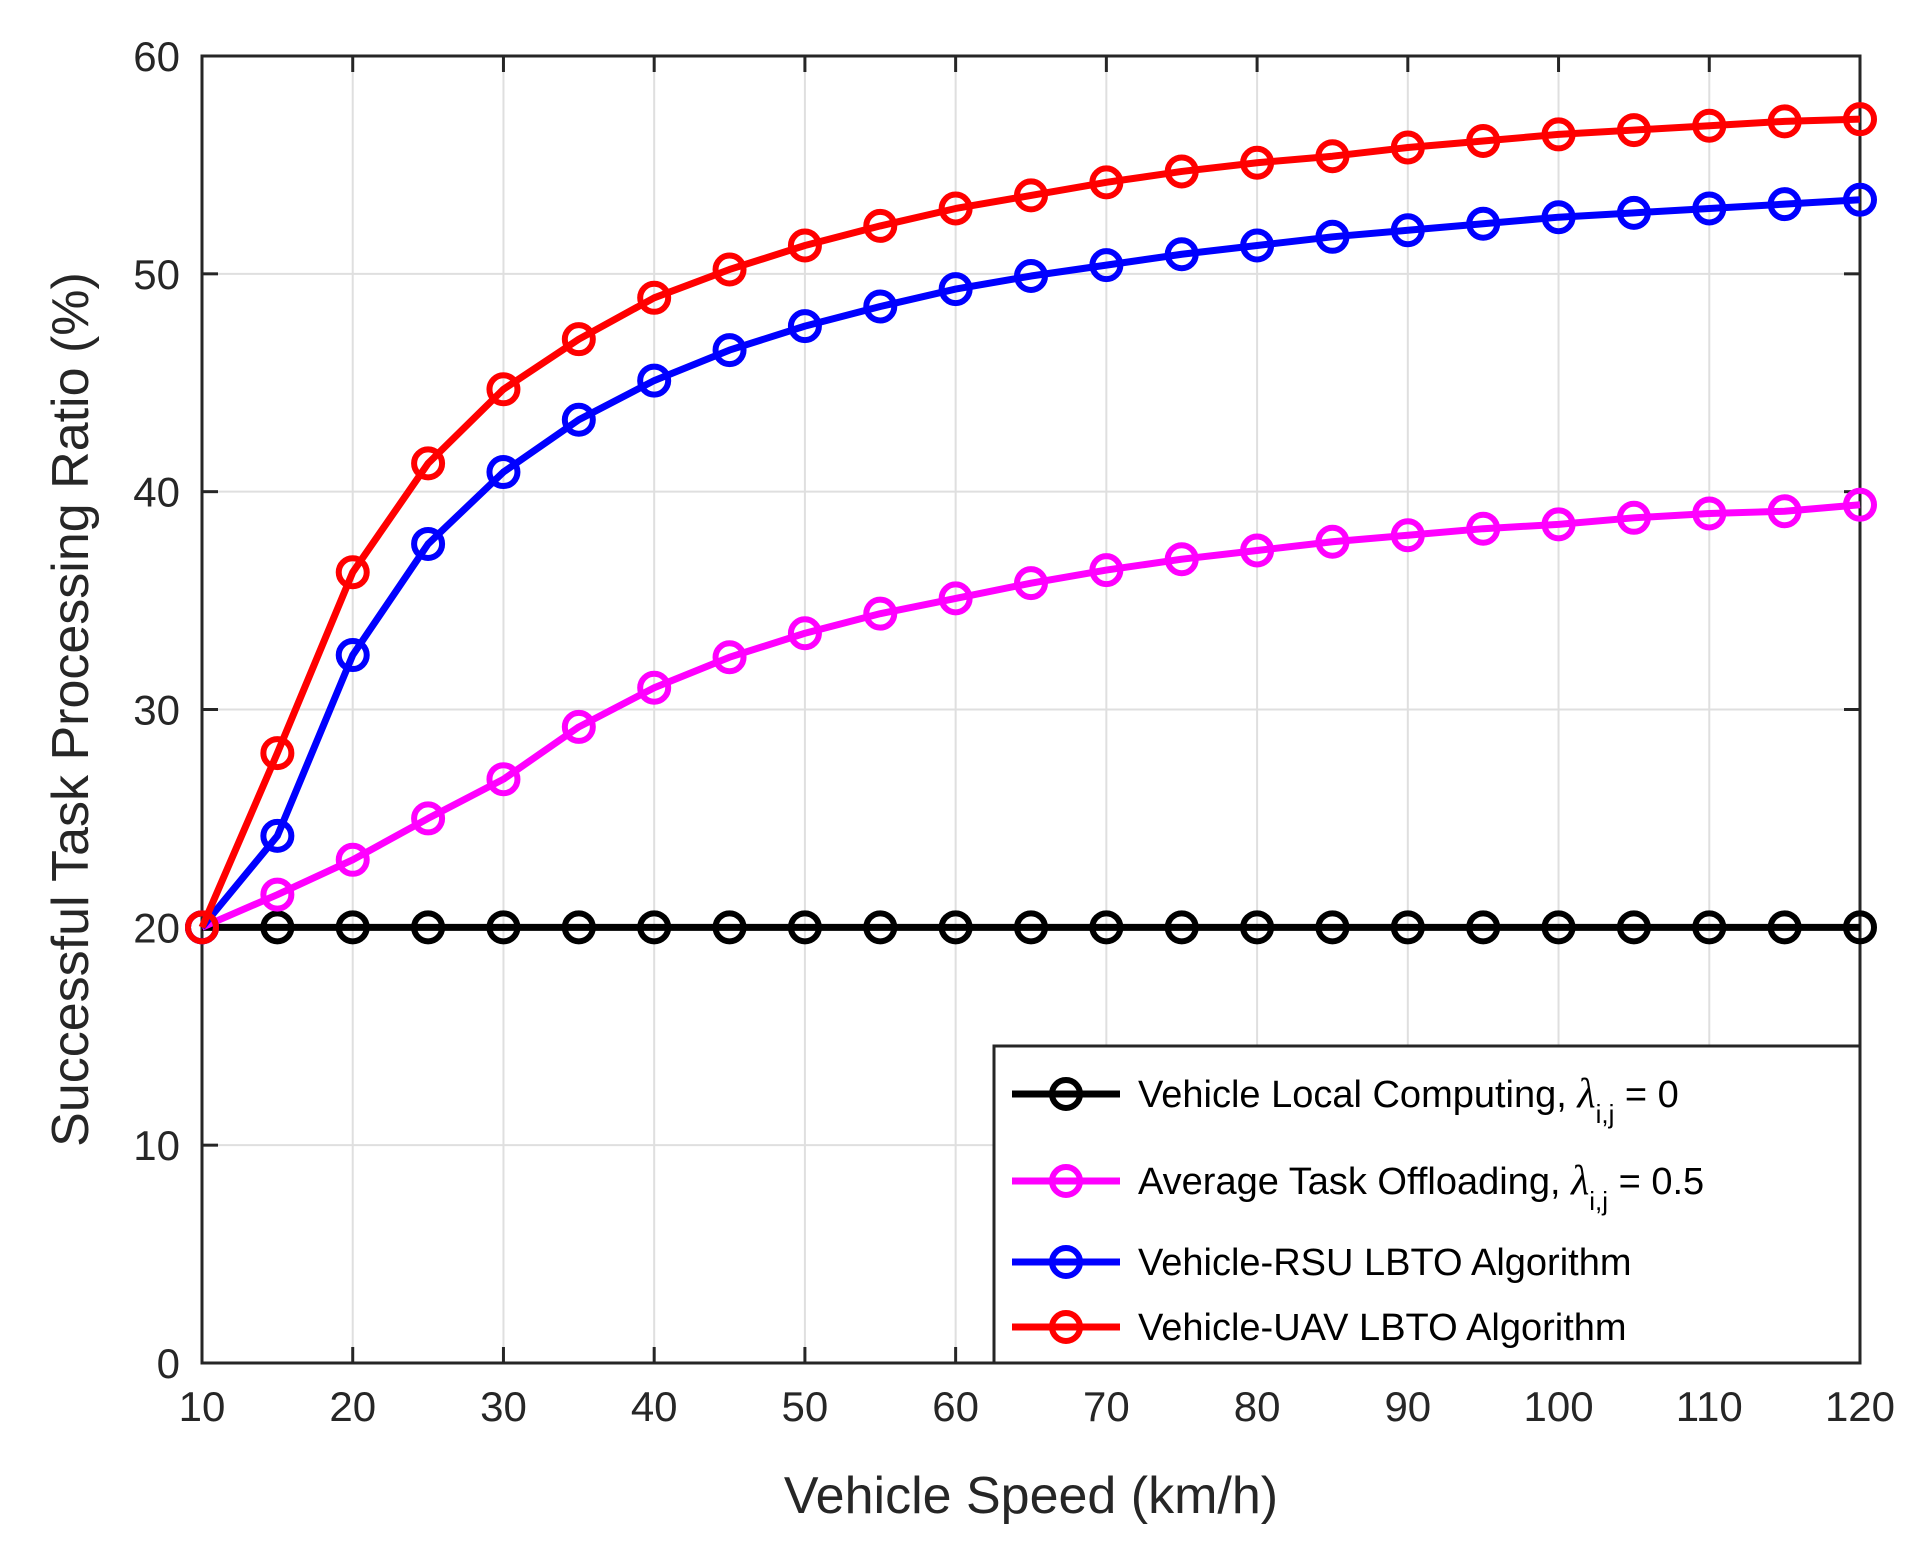 The height and width of the screenshot is (1557, 1911). I want to click on x-tick-label: 20, so click(352, 1406).